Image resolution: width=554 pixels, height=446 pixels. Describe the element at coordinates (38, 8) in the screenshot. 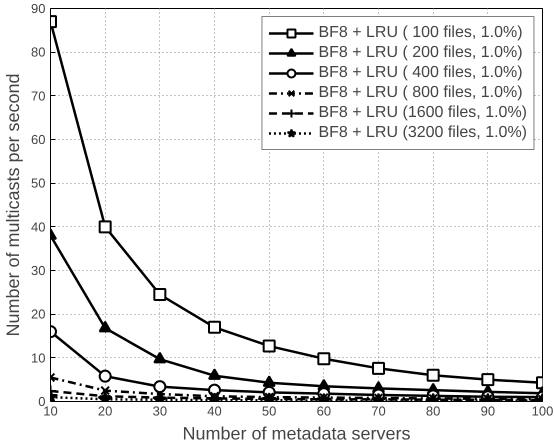

I see `y-tick-label: 90` at that location.